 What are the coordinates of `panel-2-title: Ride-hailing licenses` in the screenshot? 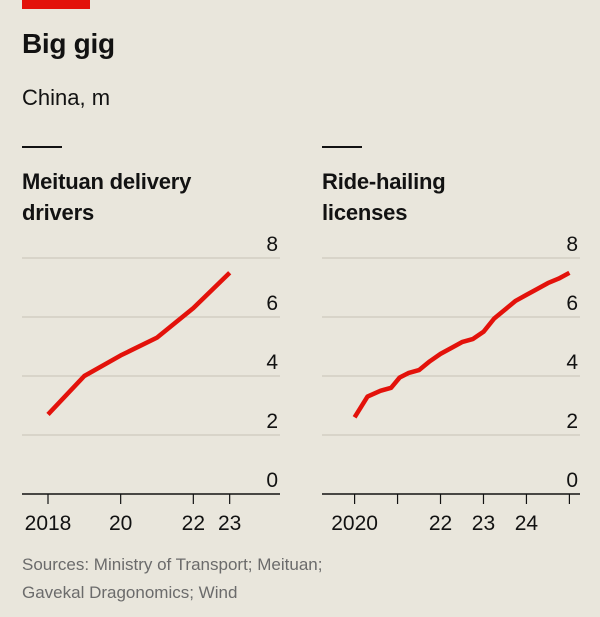 It's located at (384, 197).